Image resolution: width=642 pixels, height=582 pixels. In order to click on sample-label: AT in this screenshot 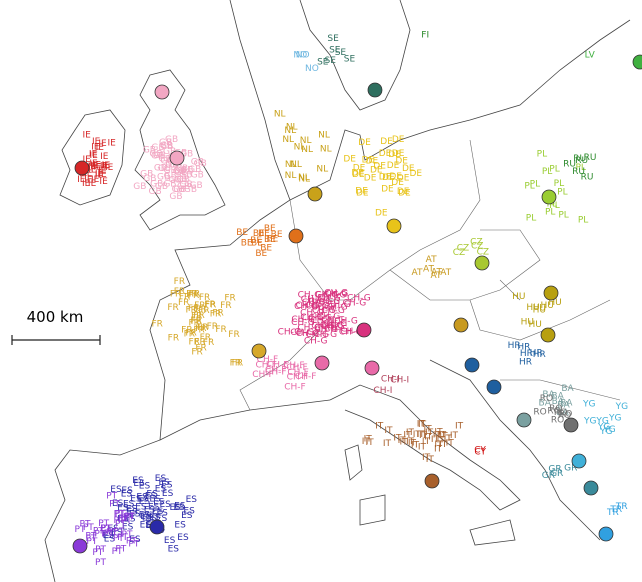, I will do `click(417, 273)`.